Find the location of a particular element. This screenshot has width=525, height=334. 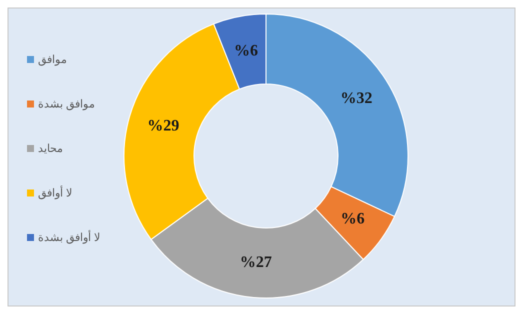

legend-label: موافق بشدة is located at coordinates (67, 104).